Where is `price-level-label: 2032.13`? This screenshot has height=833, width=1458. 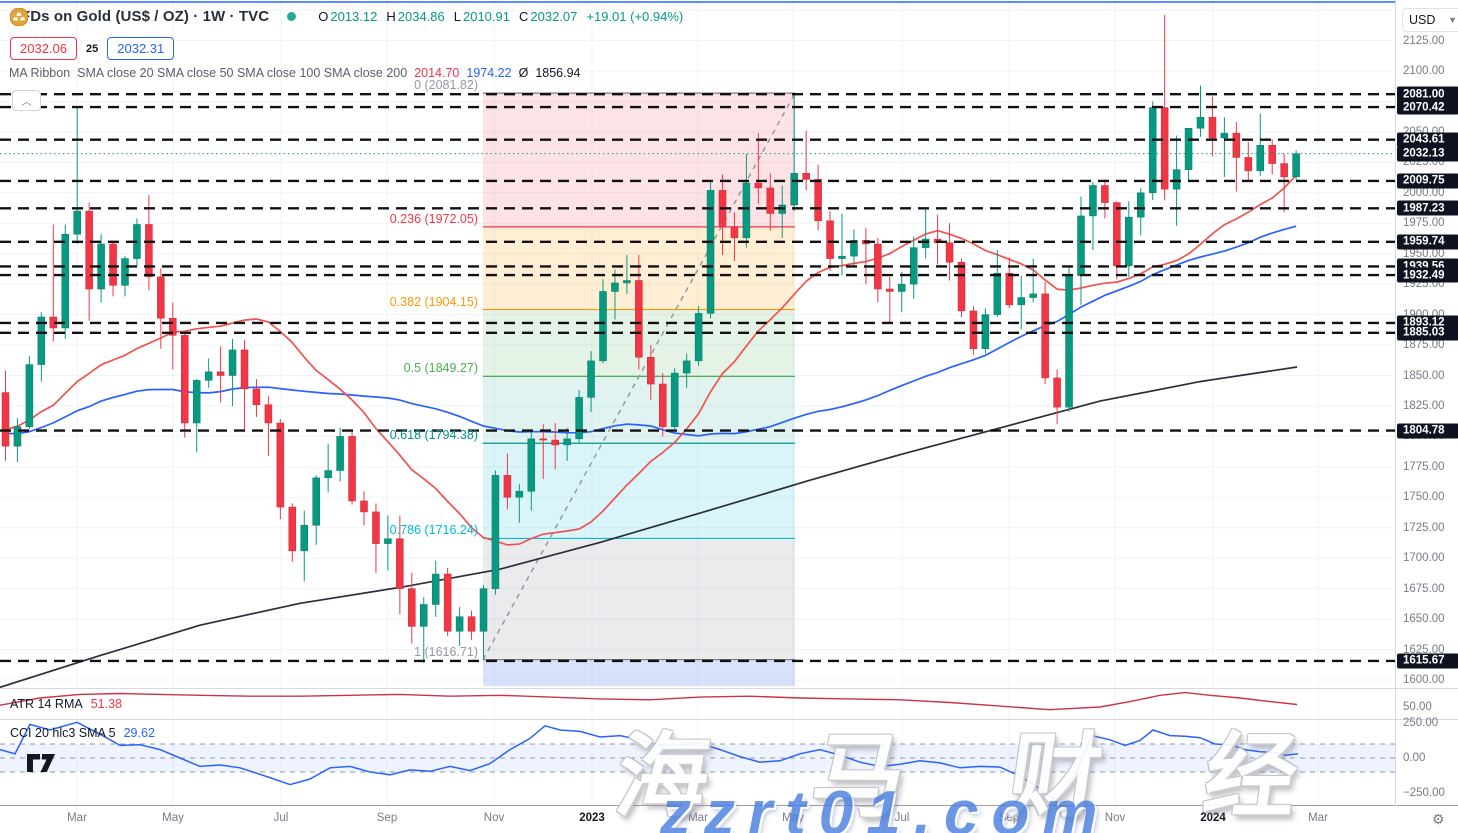 price-level-label: 2032.13 is located at coordinates (1427, 154).